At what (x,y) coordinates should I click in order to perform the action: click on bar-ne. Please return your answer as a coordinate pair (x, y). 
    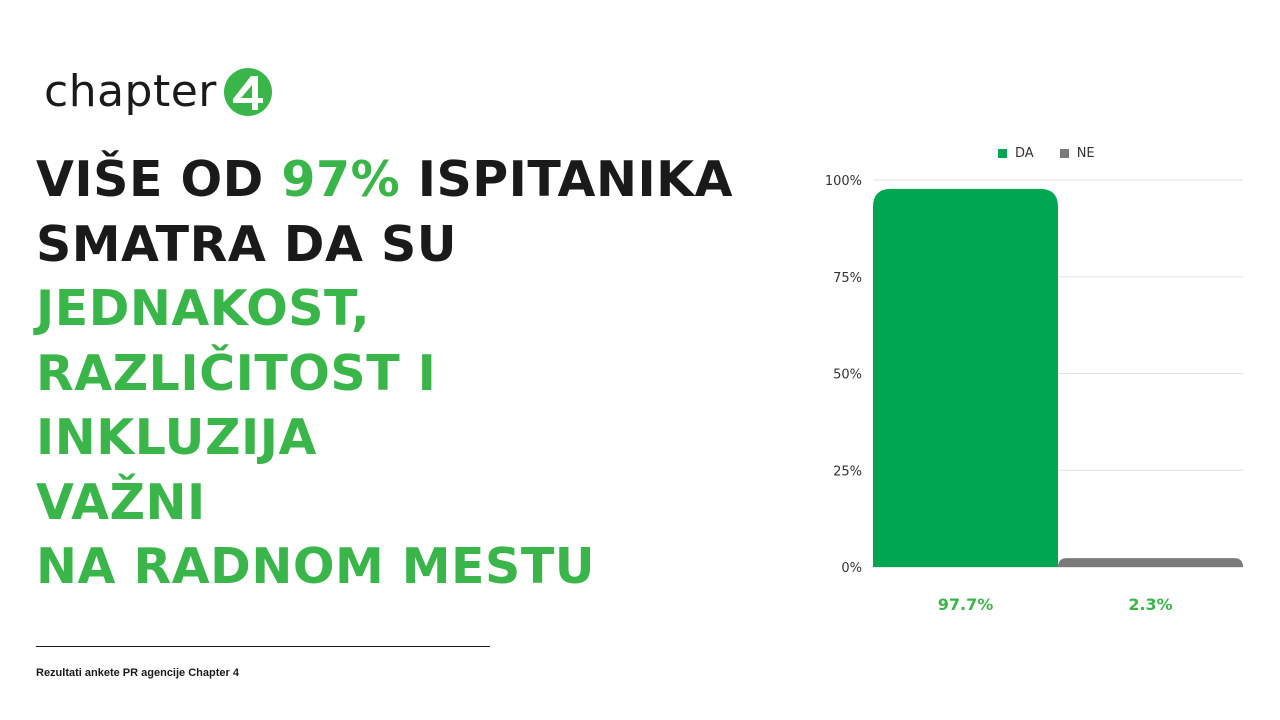
    Looking at the image, I should click on (1150, 562).